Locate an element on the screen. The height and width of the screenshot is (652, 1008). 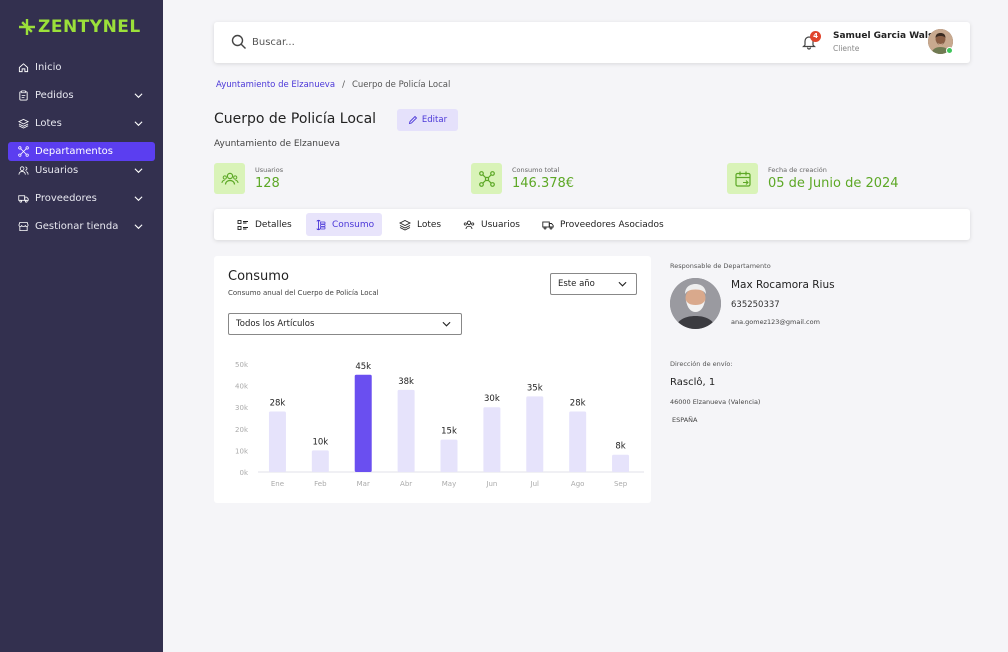
x-tick-label: Ago is located at coordinates (578, 484).